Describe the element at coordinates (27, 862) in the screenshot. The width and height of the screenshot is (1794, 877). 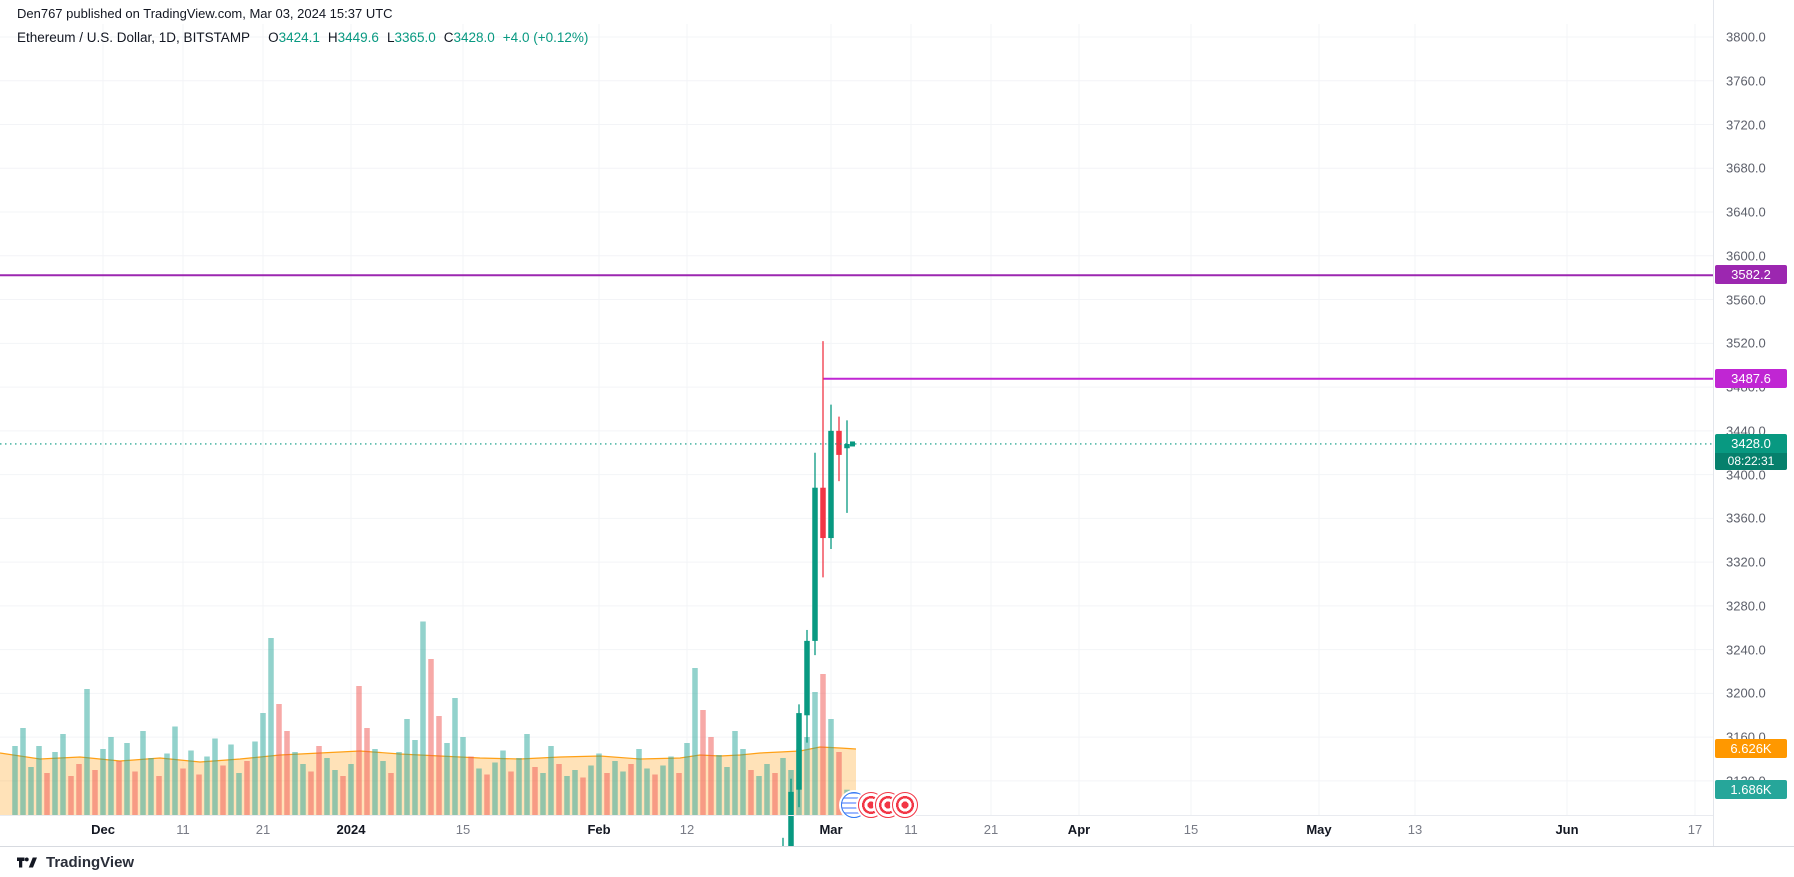
I see `tradingview-logo-icon` at that location.